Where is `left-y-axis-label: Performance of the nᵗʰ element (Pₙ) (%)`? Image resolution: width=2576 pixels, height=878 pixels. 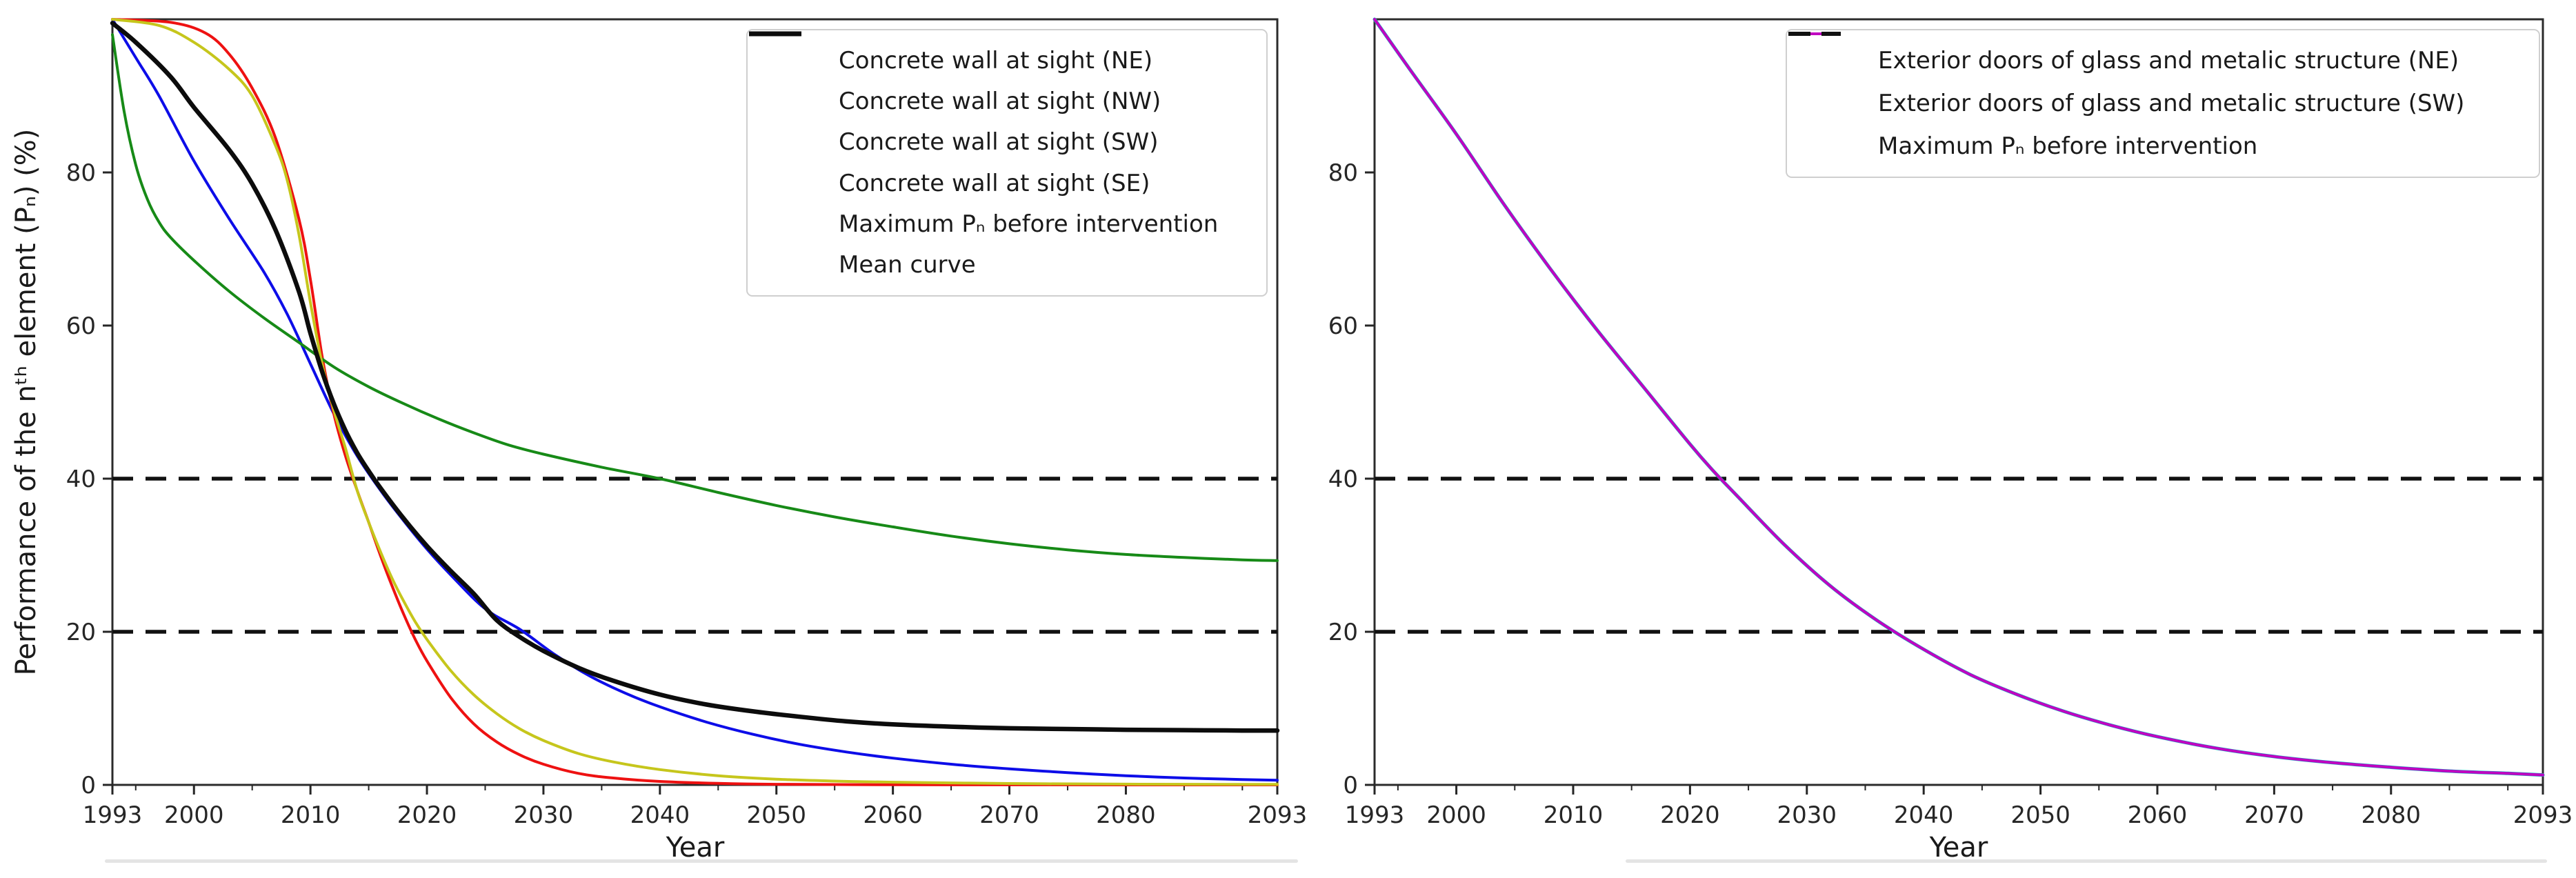 left-y-axis-label: Performance of the nᵗʰ element (Pₙ) (%) is located at coordinates (26, 402).